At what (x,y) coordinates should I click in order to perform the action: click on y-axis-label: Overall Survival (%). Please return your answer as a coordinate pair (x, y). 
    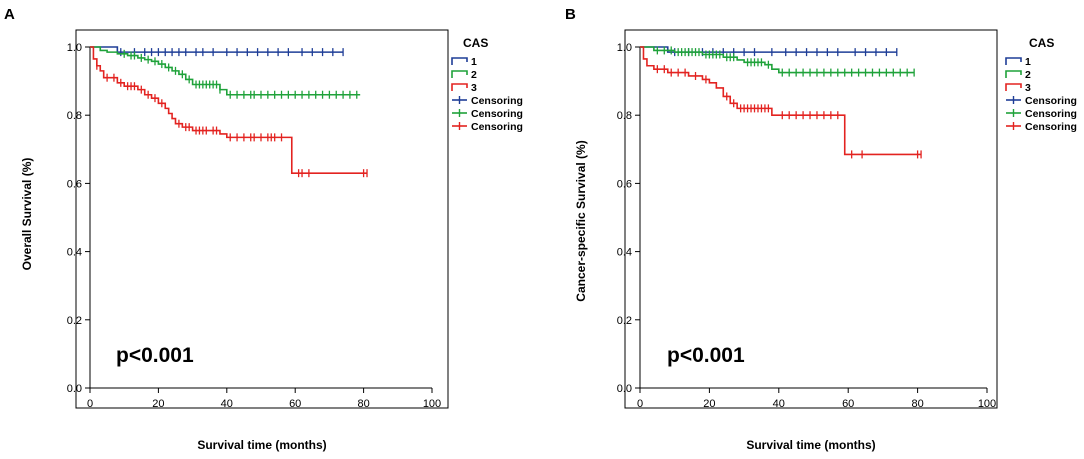
    Looking at the image, I should click on (27, 214).